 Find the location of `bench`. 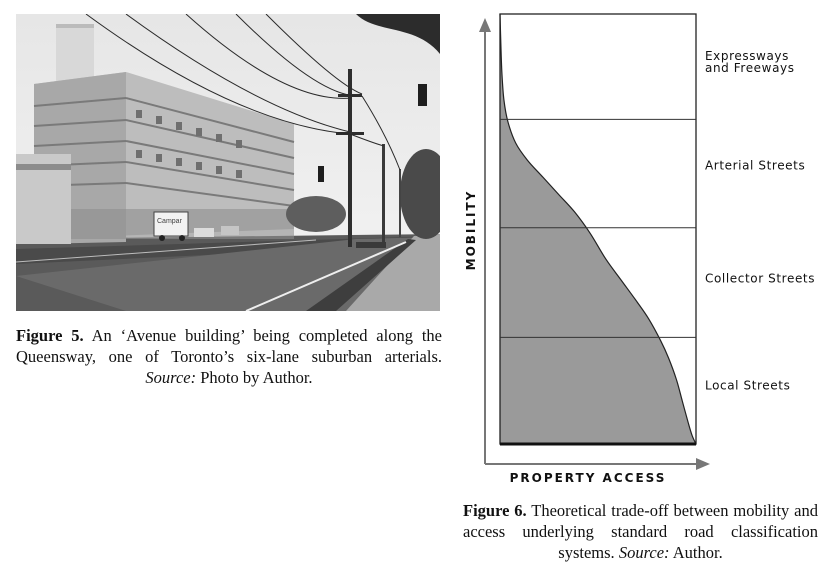

bench is located at coordinates (371, 245).